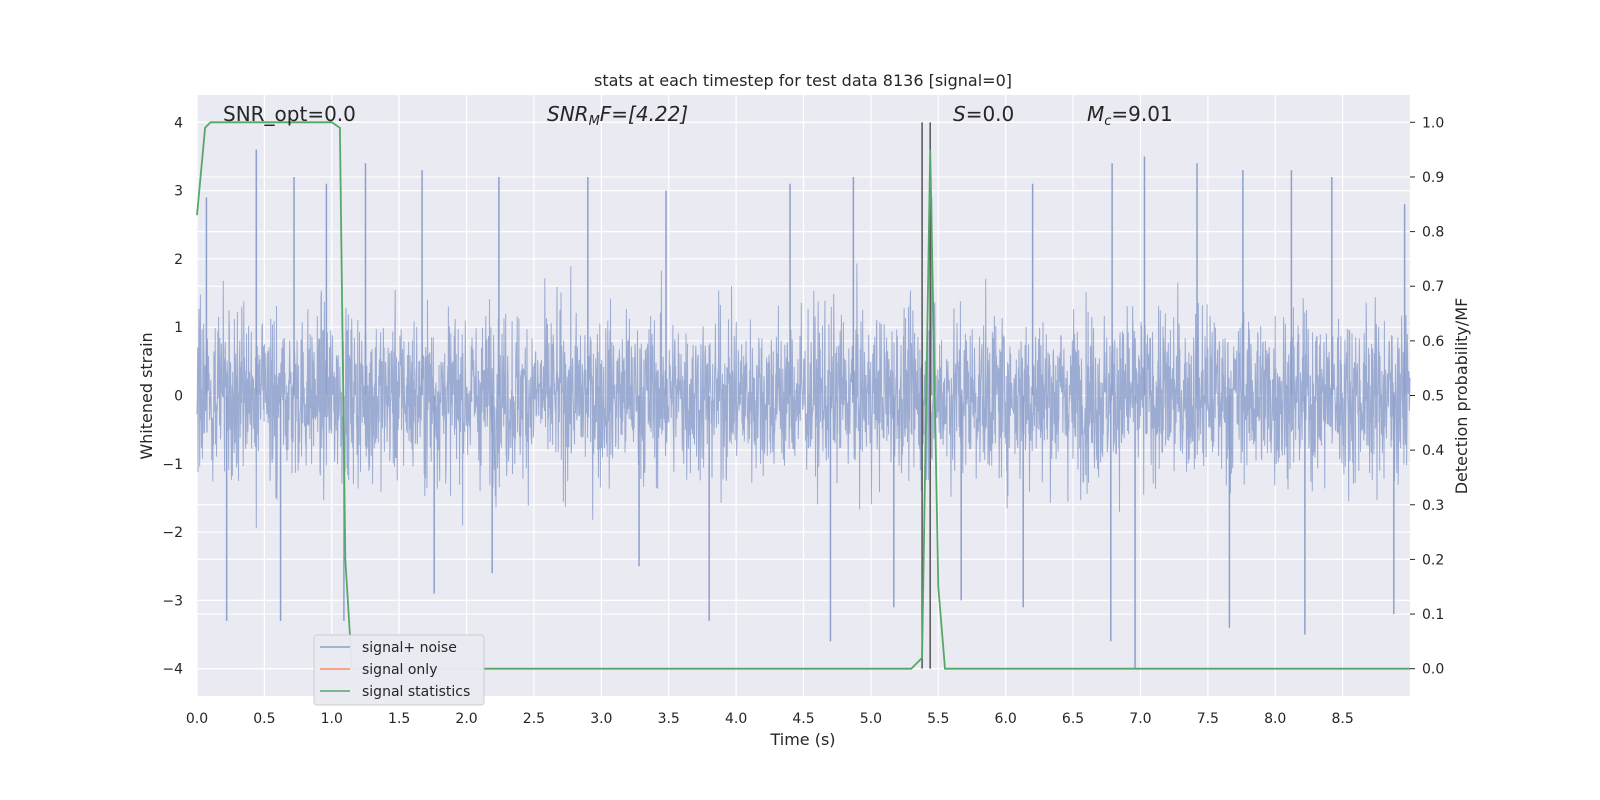 Image resolution: width=1600 pixels, height=800 pixels. I want to click on y-tick-label-left: 2, so click(178, 260).